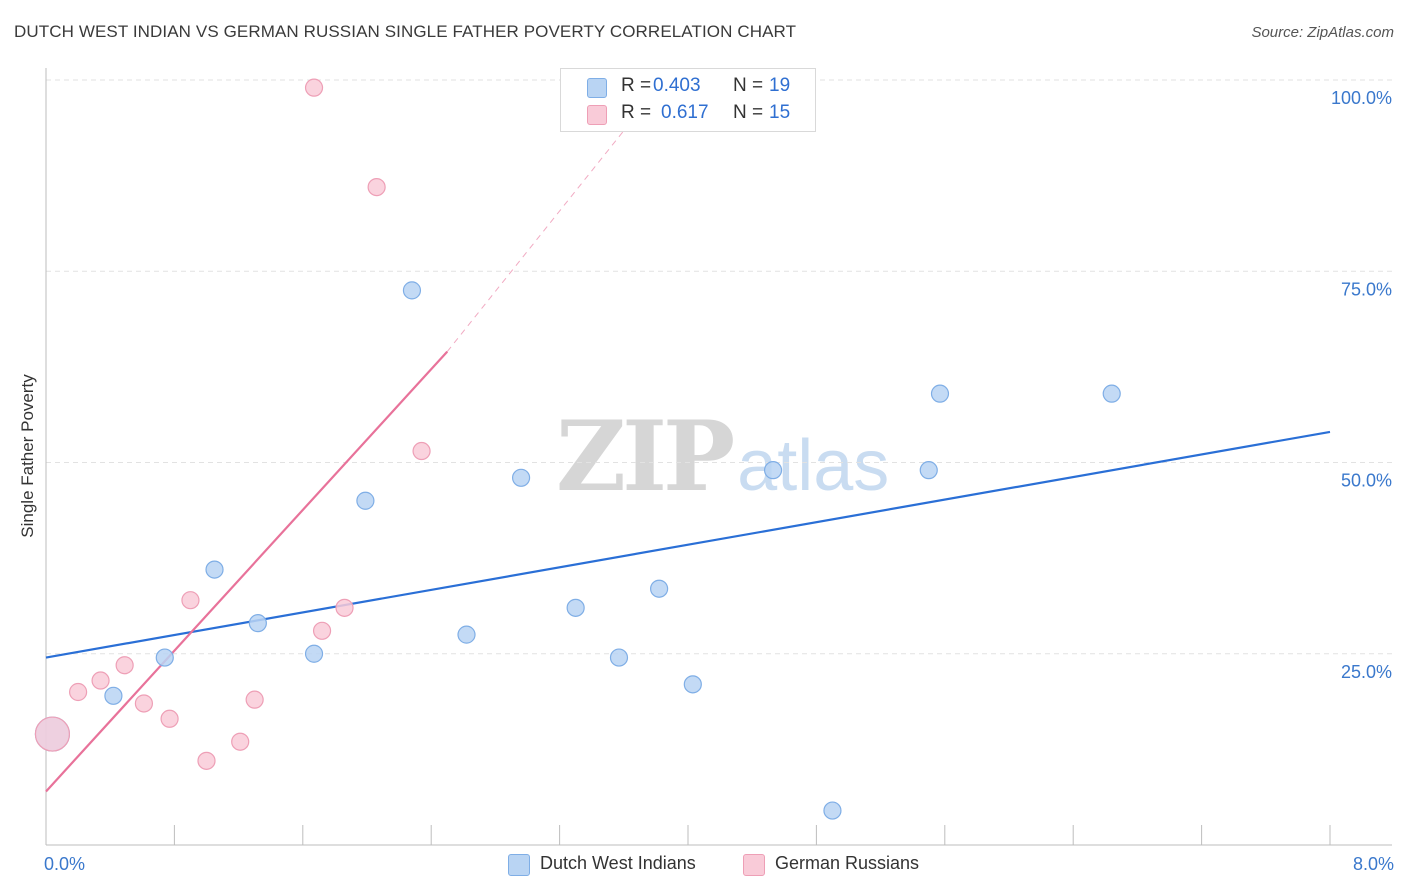  What do you see at coordinates (64, 864) in the screenshot?
I see `x-tick-label: 0.0%` at bounding box center [64, 864].